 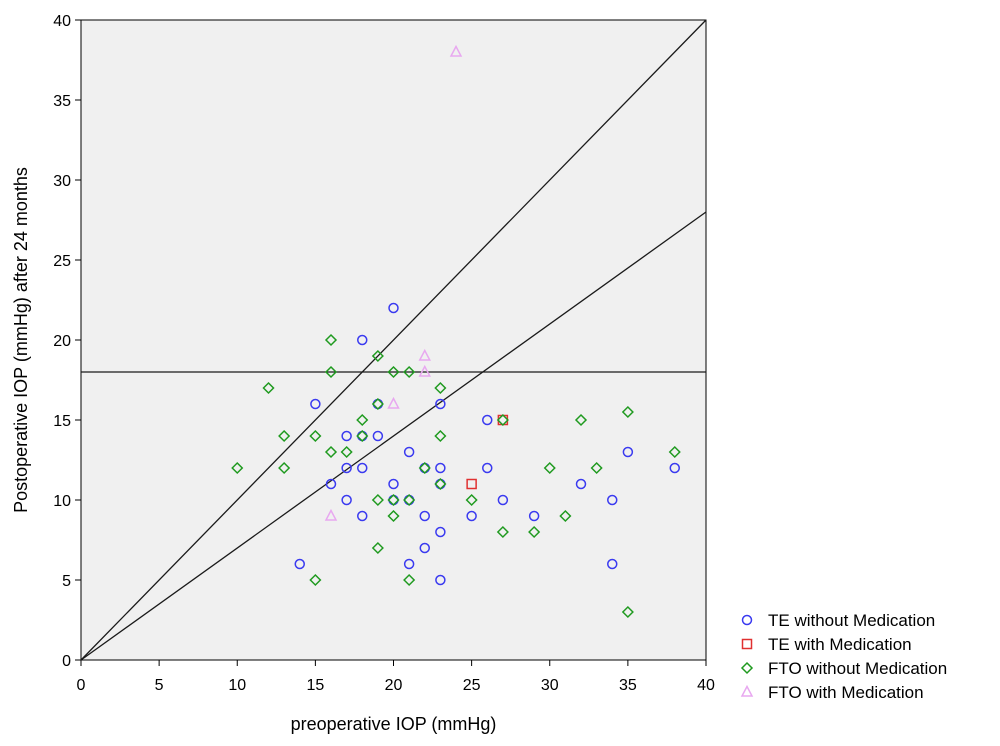 I want to click on legend-item: TE with Medication, so click(x=826, y=644).